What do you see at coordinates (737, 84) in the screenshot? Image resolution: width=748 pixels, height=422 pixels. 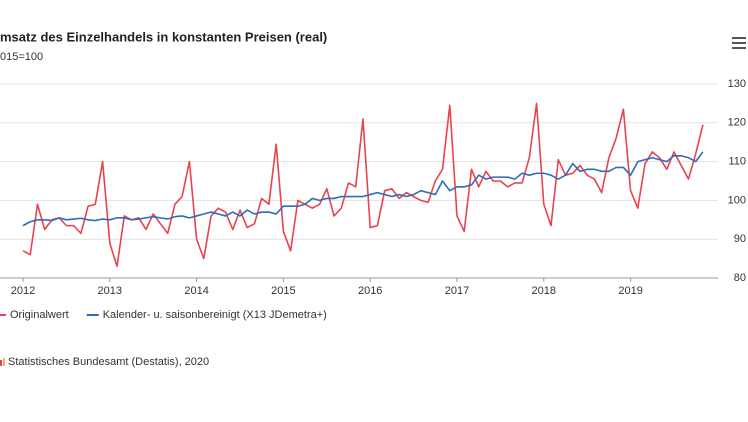 I see `y-tick-label: 130` at bounding box center [737, 84].